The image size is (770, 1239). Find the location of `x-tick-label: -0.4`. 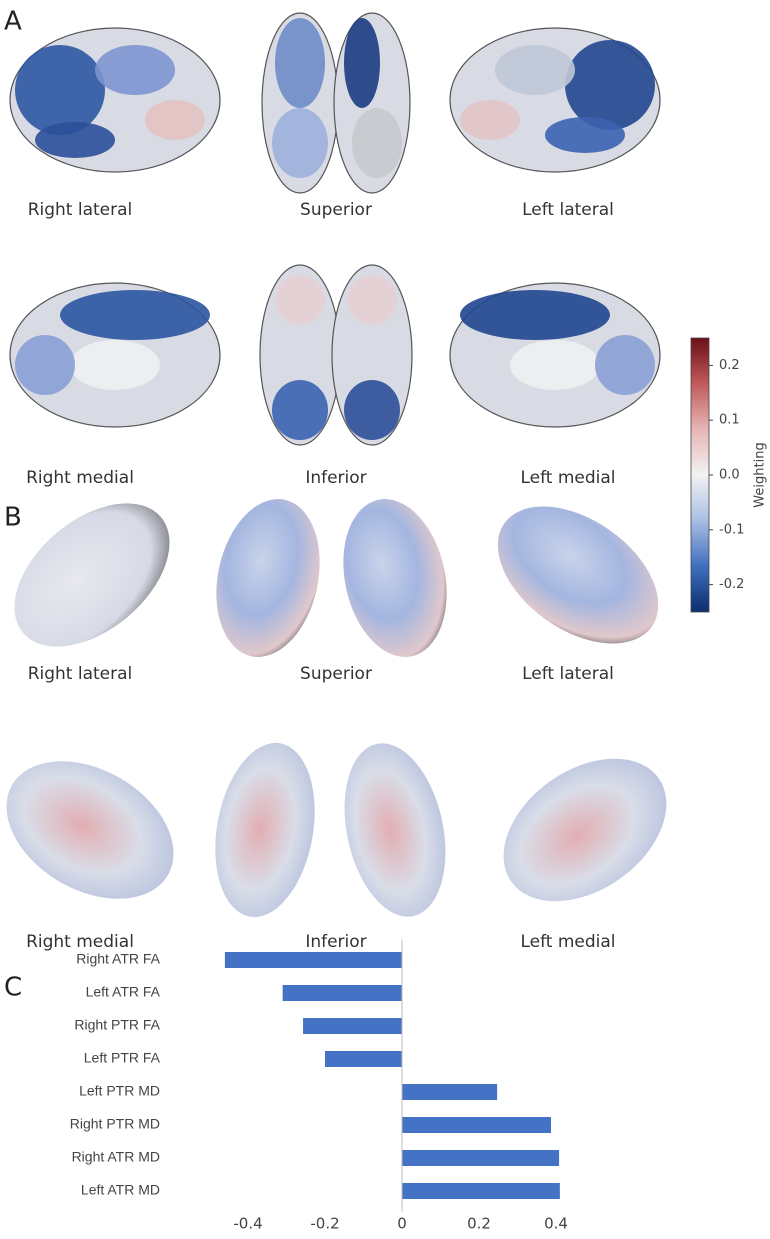

x-tick-label: -0.4 is located at coordinates (247, 1224).